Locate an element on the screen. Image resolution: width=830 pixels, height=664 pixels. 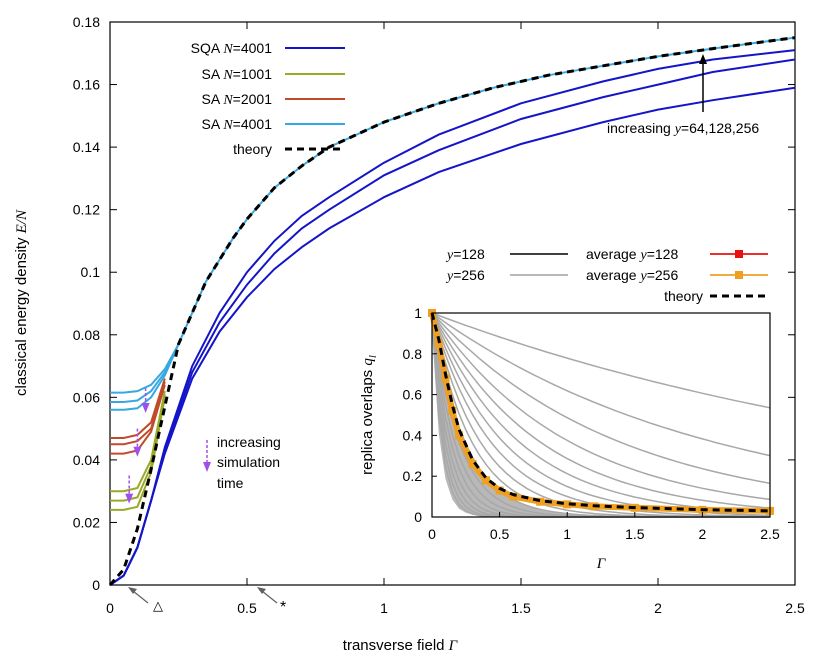
y-tick-label: 0.16 is located at coordinates (86, 85).